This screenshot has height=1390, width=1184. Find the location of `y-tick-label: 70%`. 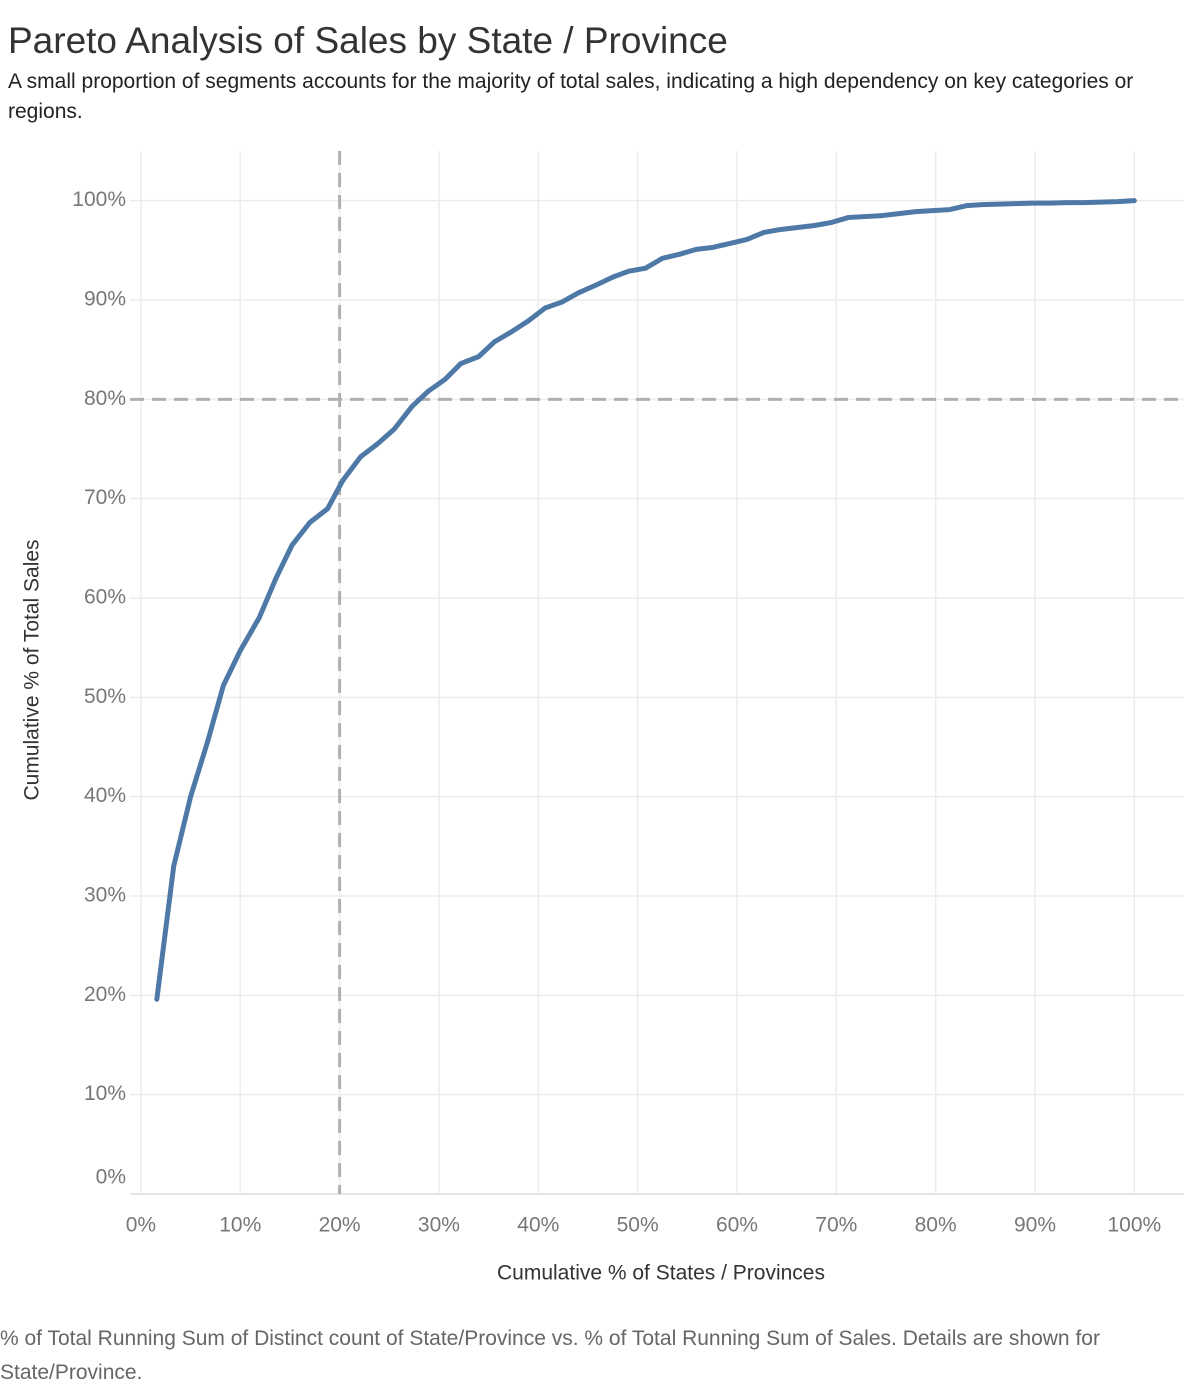

y-tick-label: 70% is located at coordinates (105, 497).